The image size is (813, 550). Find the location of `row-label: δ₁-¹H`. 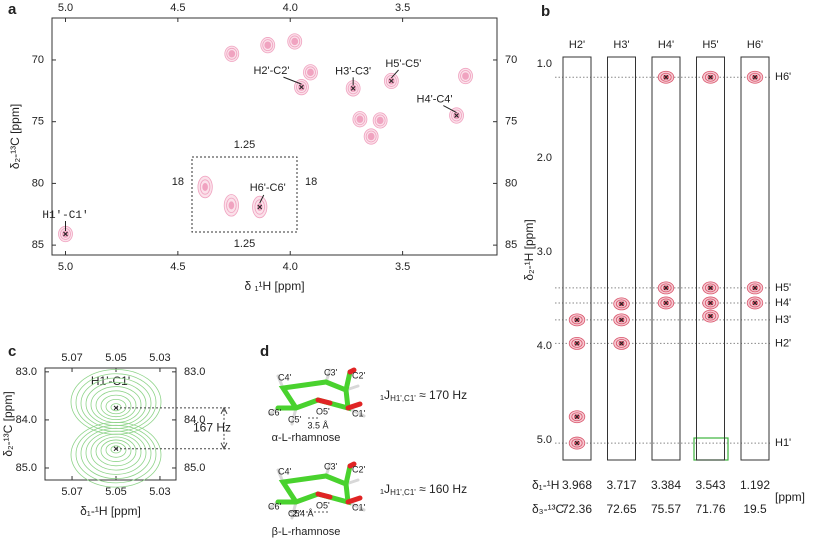

row-label: δ₁-¹H is located at coordinates (545, 485).